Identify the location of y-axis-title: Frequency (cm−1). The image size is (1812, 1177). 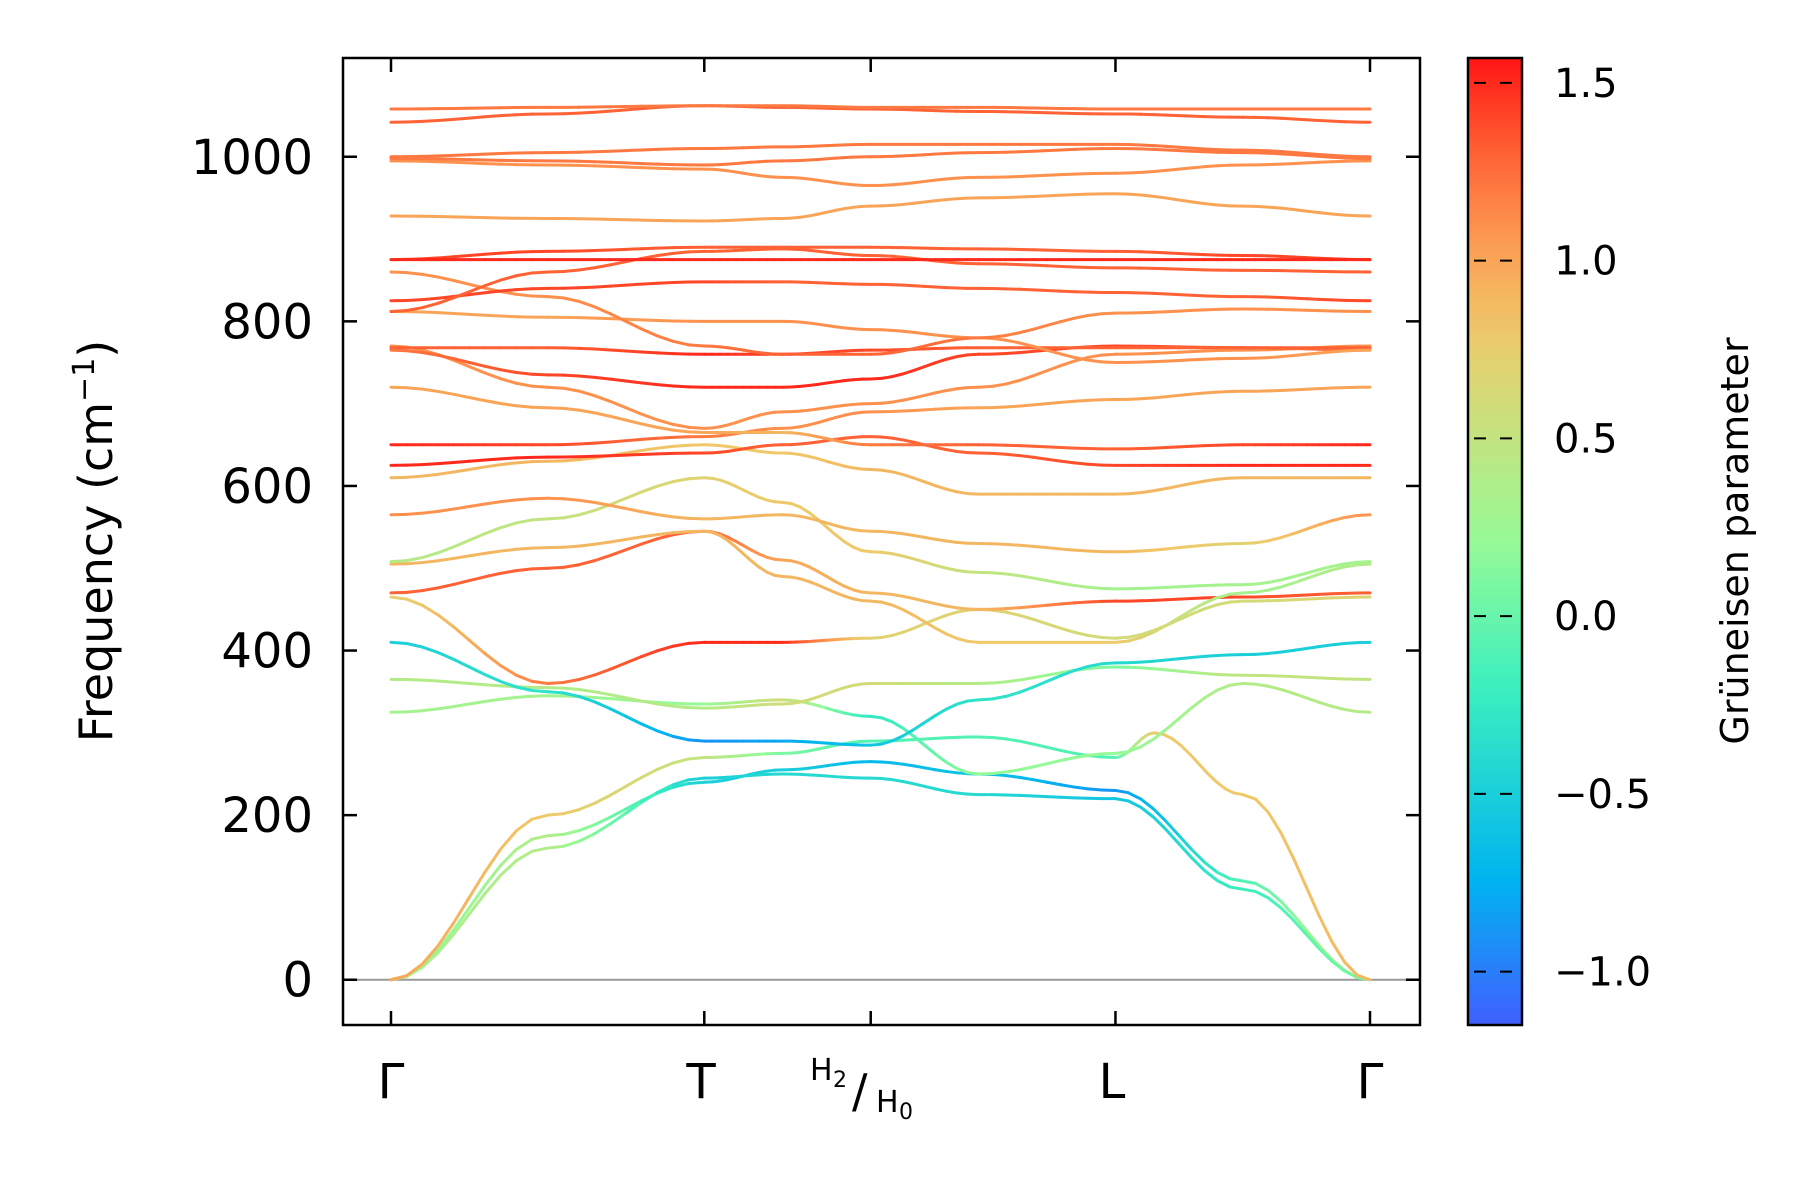
(95, 541).